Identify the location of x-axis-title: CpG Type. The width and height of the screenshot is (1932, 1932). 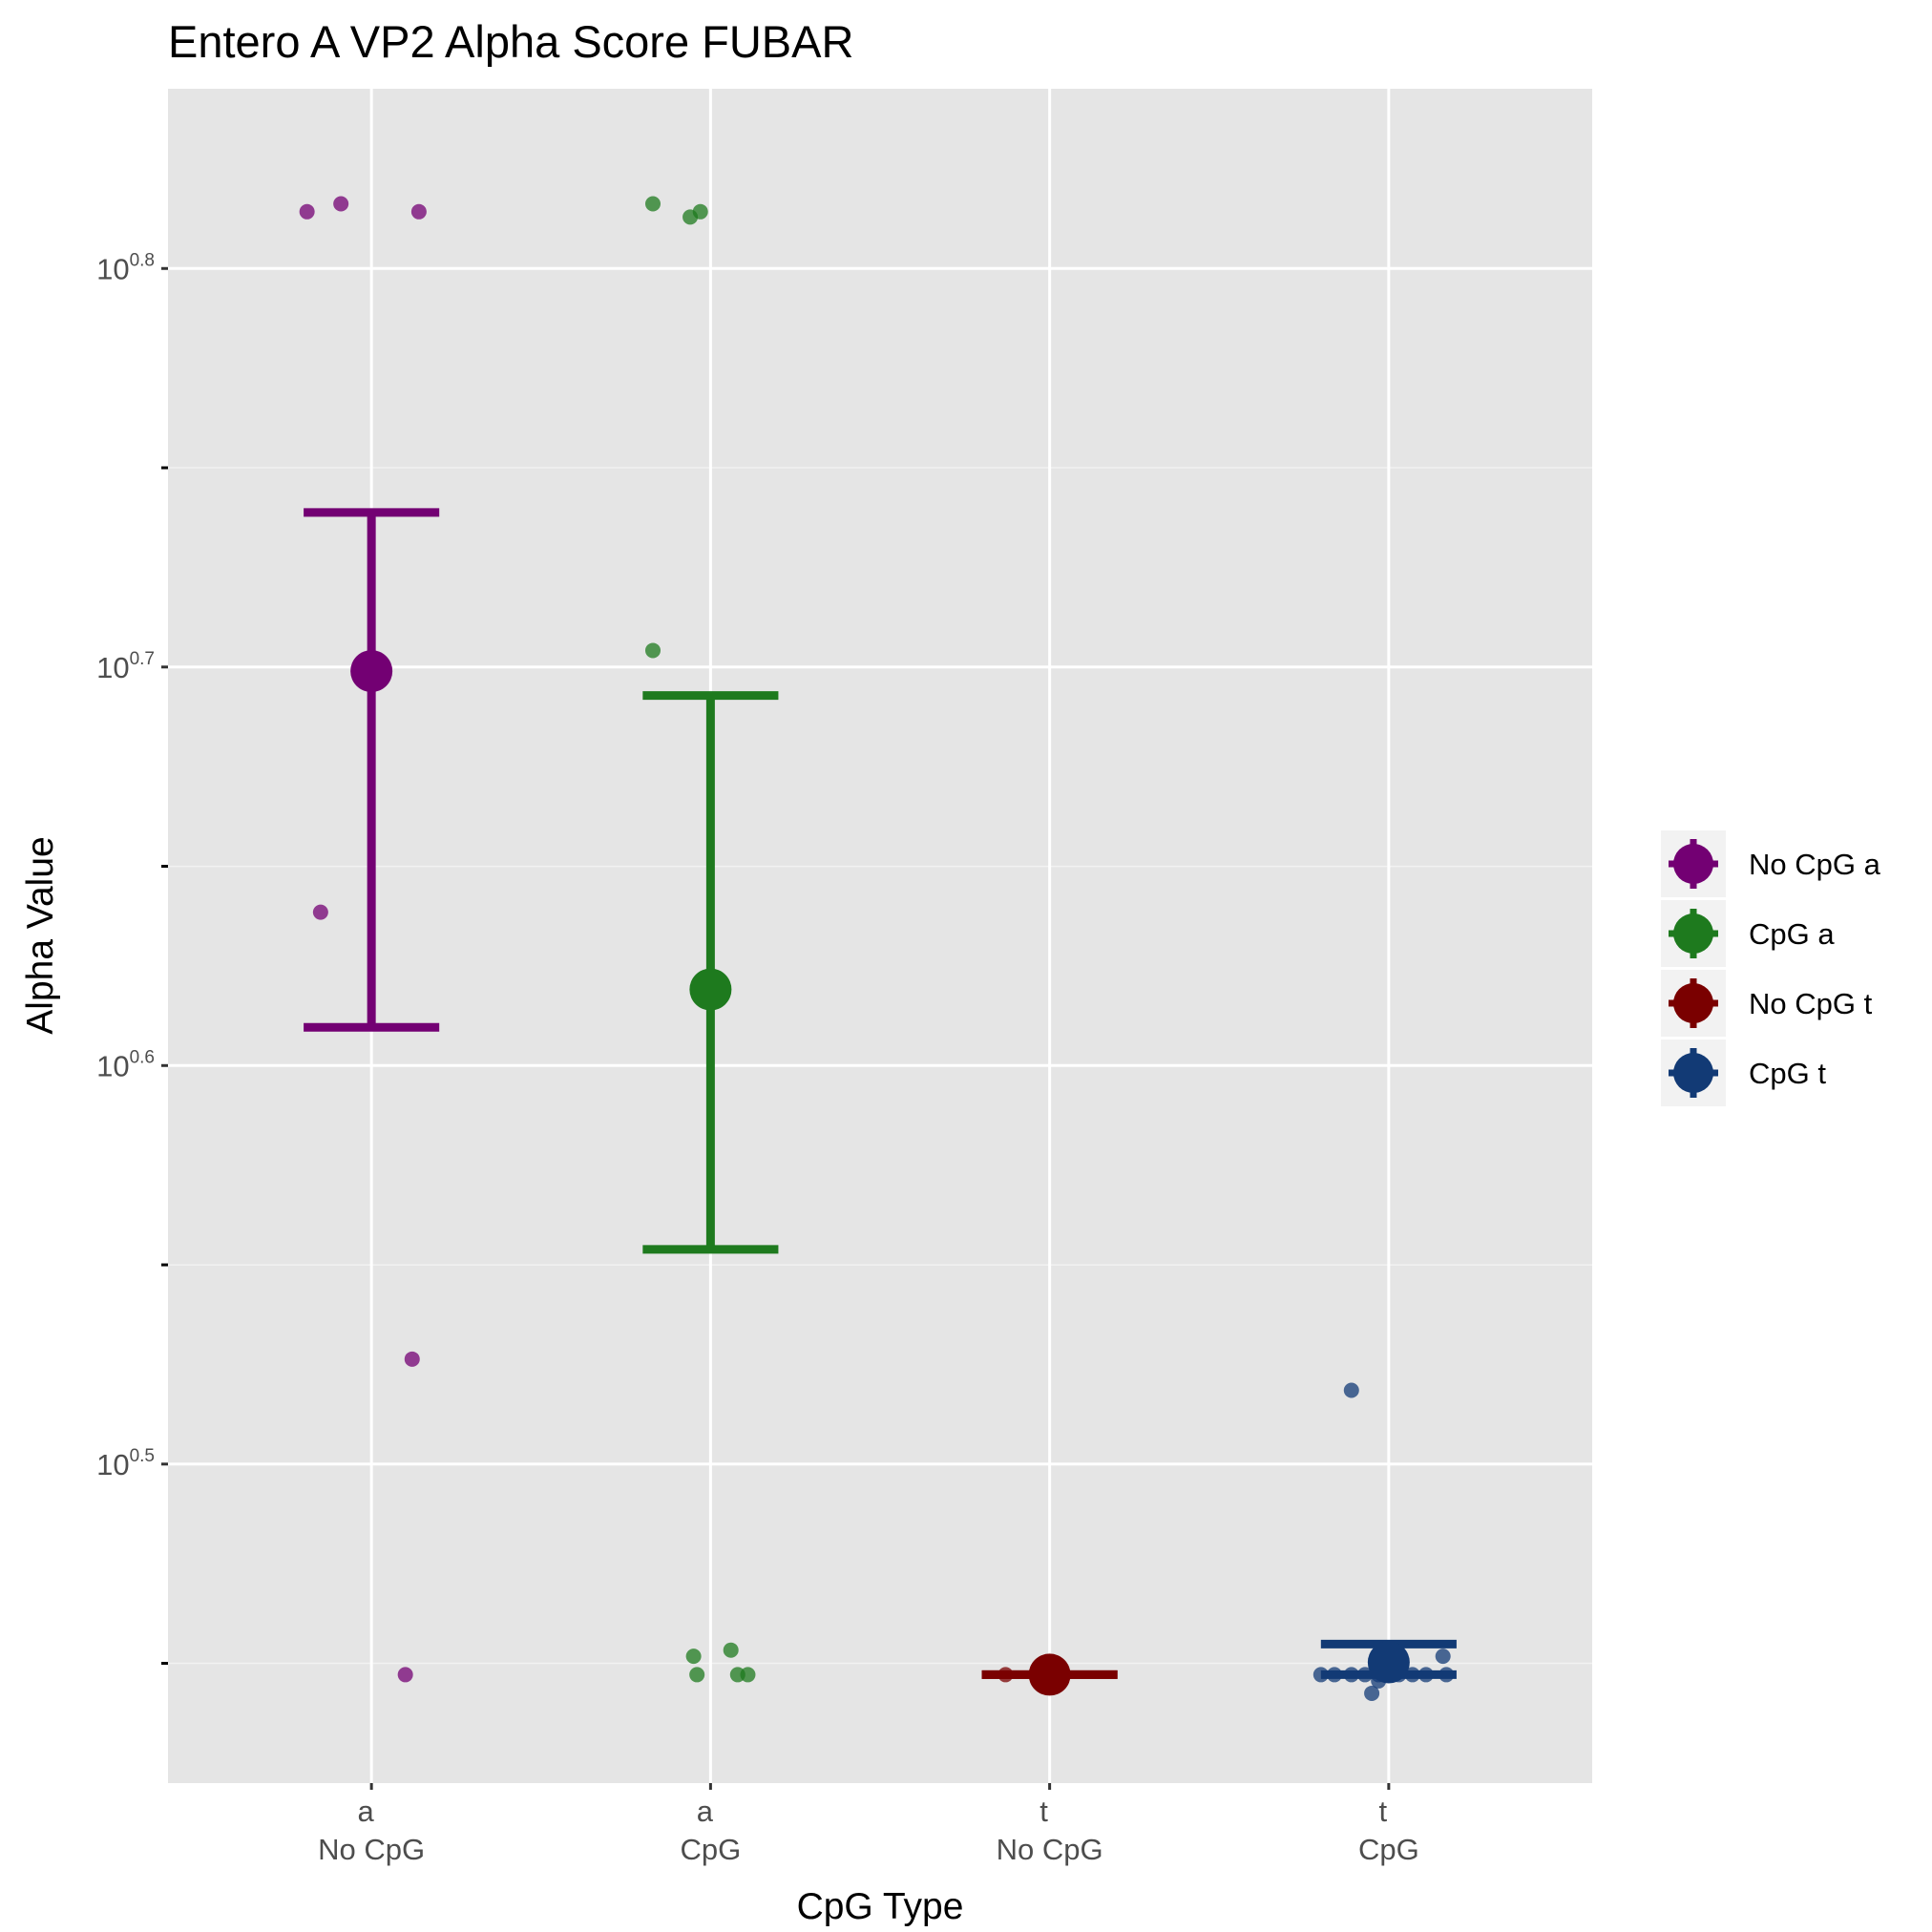
(880, 1907).